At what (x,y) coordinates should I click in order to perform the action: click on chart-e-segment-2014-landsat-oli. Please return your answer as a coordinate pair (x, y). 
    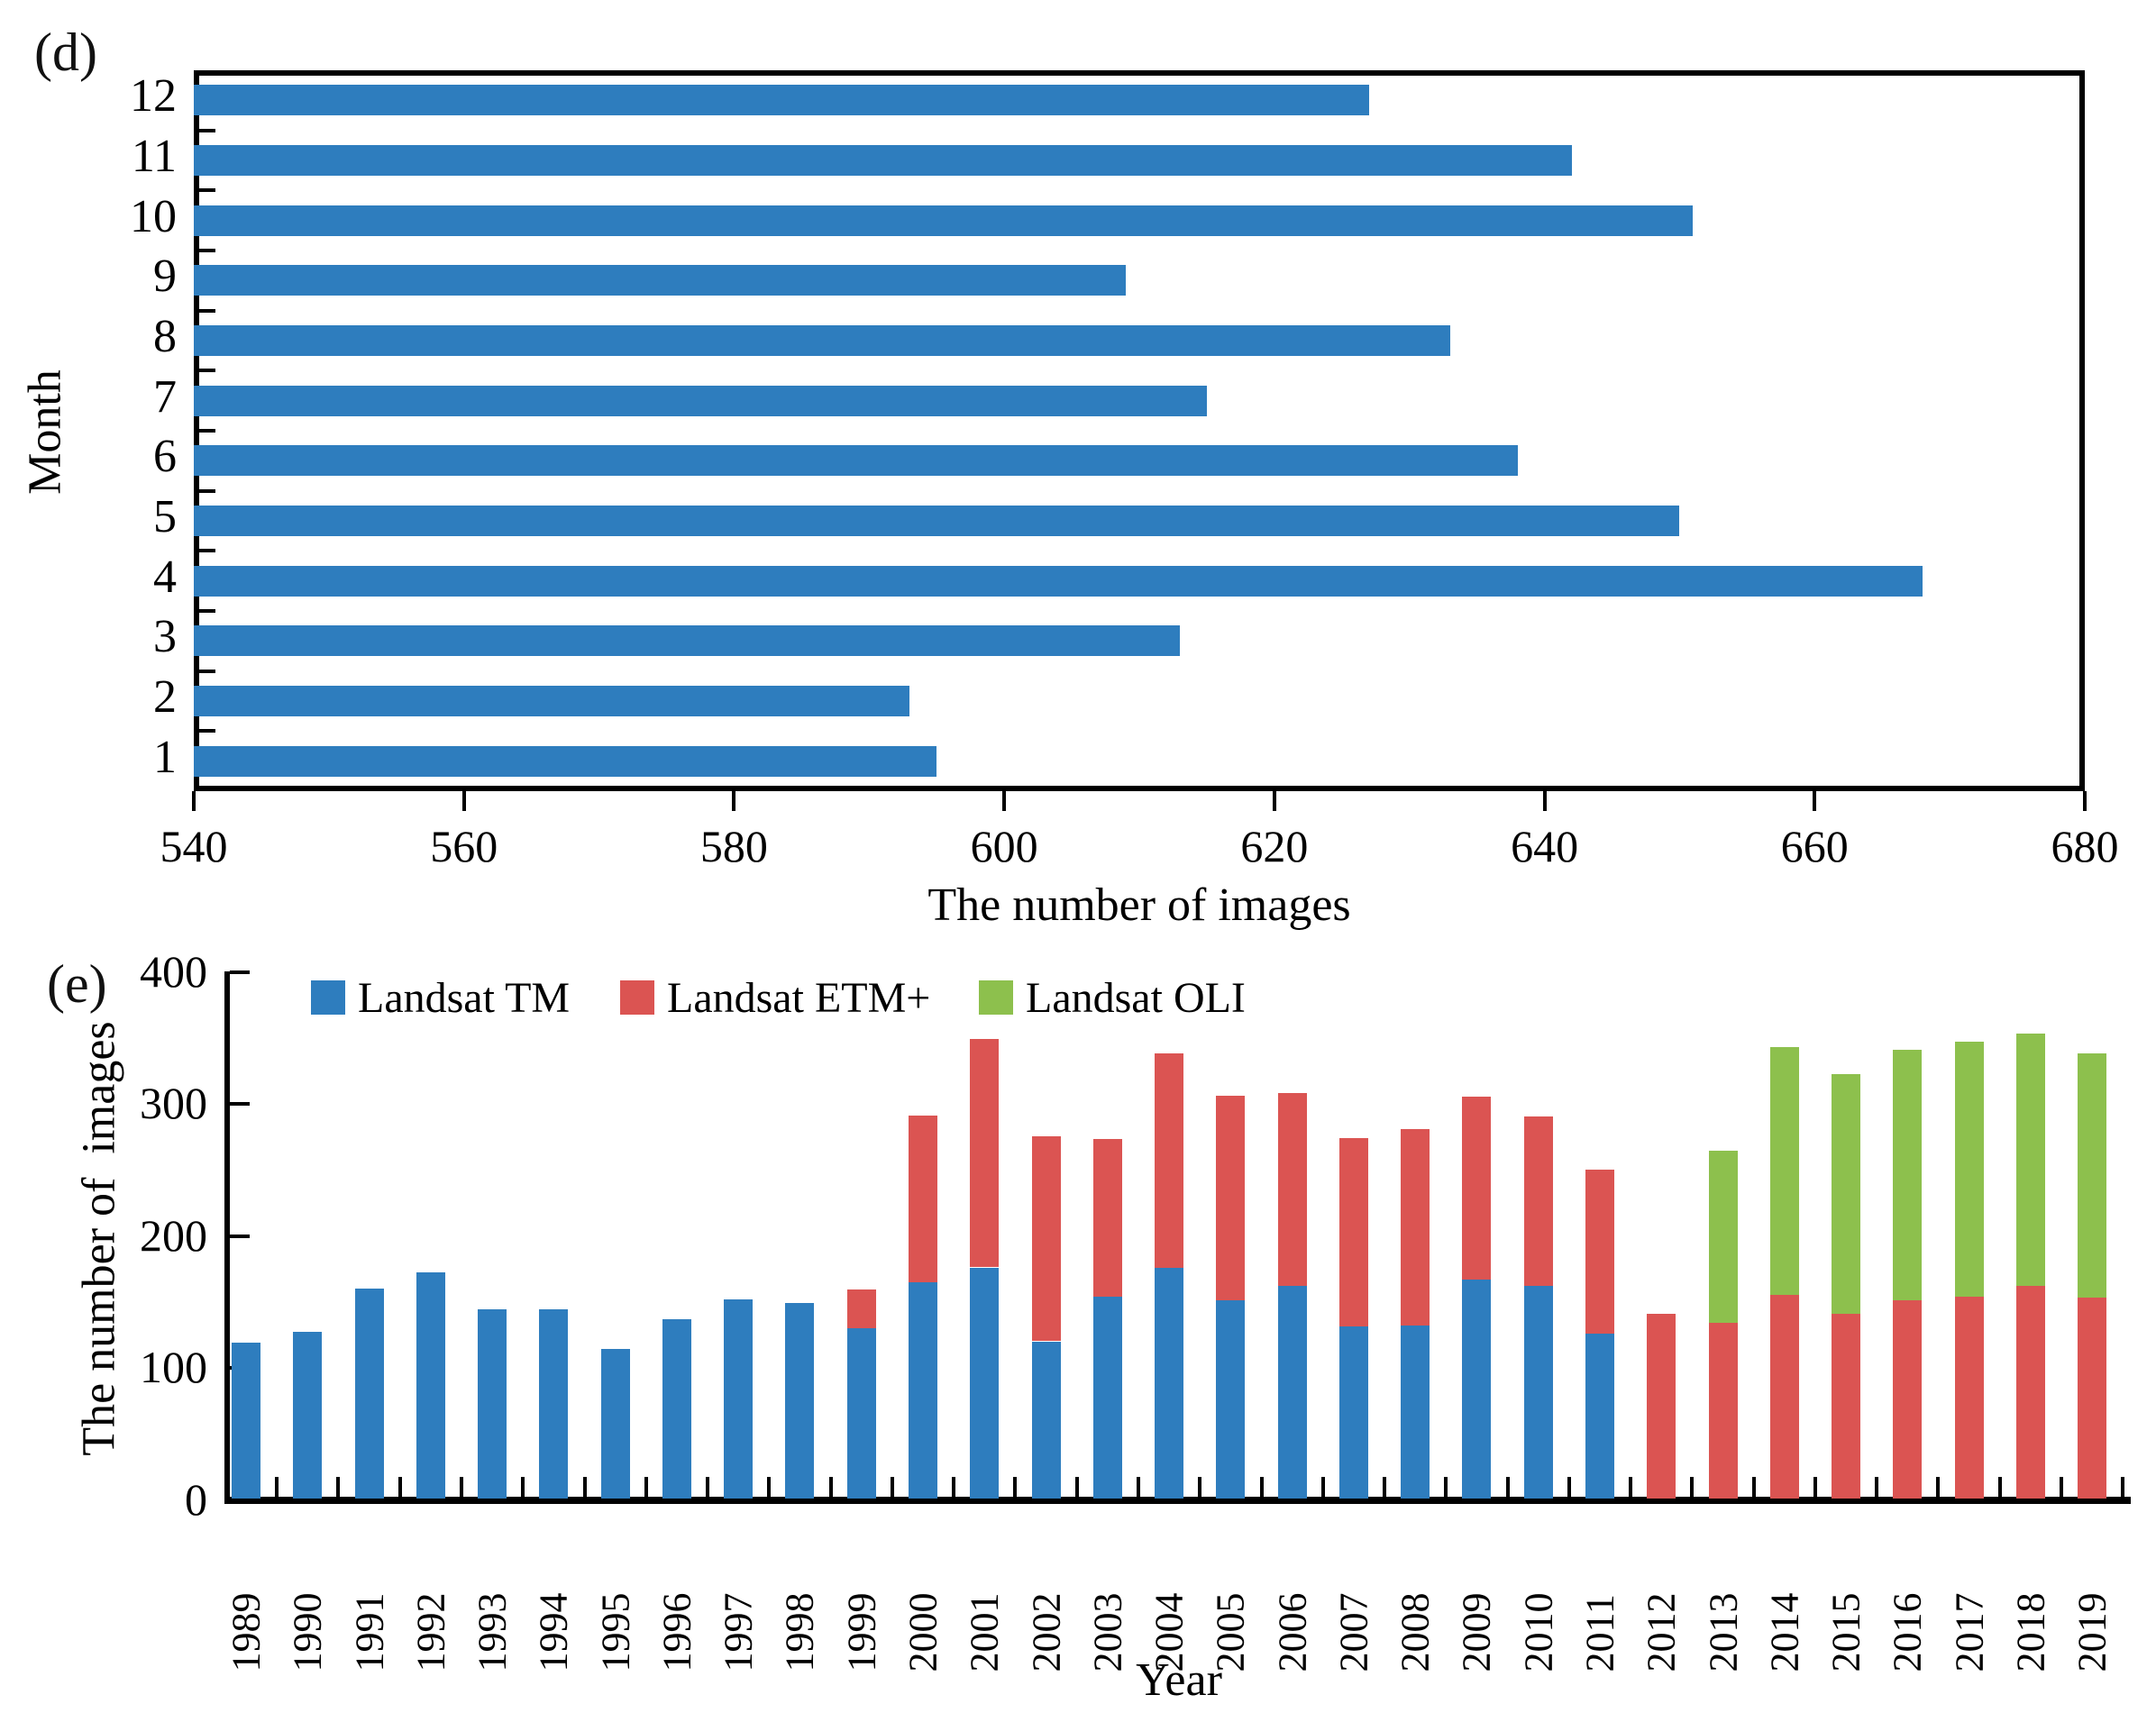
    Looking at the image, I should click on (1784, 1171).